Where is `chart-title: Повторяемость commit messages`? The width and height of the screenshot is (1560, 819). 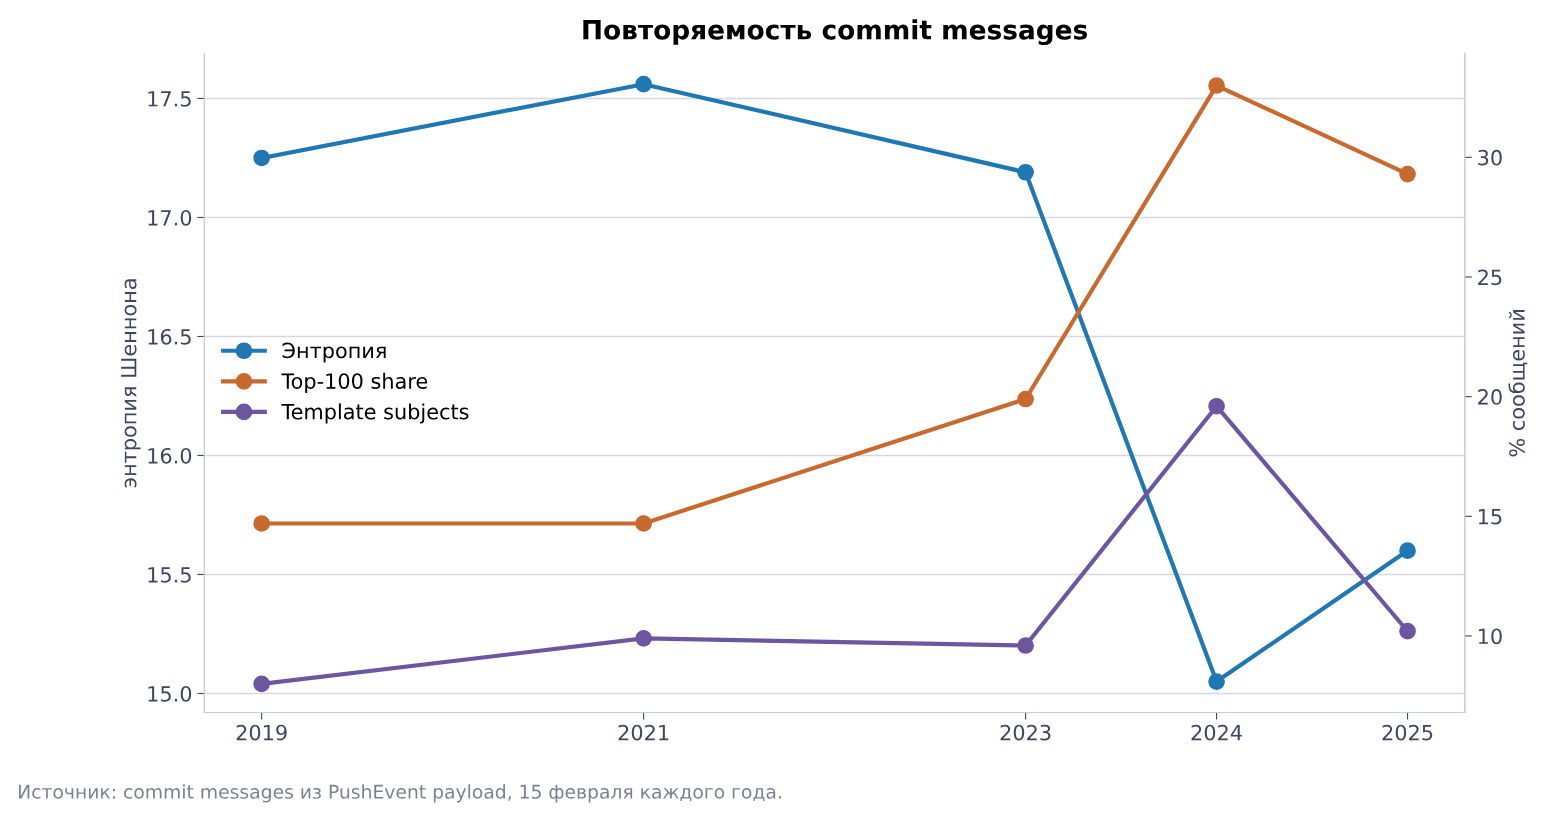 chart-title: Повторяемость commit messages is located at coordinates (835, 32).